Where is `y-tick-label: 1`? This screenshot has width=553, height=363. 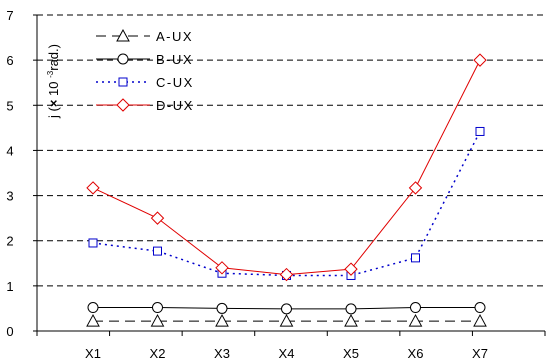 y-tick-label: 1 is located at coordinates (9, 286).